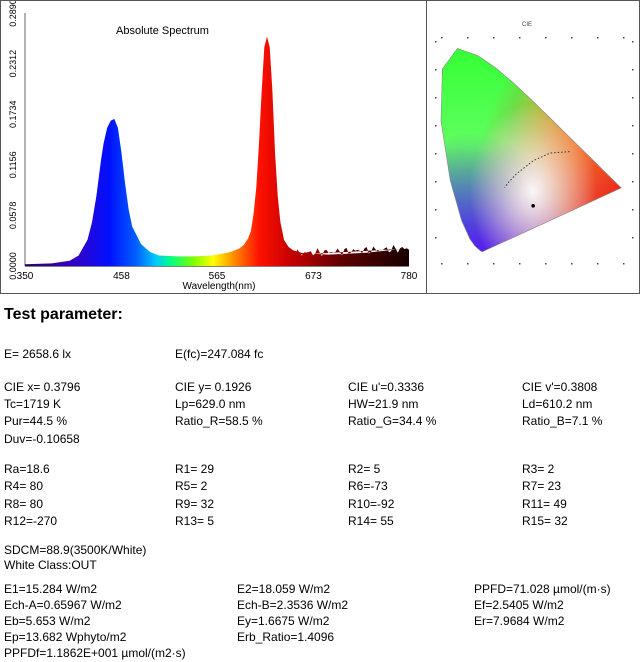  Describe the element at coordinates (36, 421) in the screenshot. I see `purity: Pur=44.5 %` at that location.